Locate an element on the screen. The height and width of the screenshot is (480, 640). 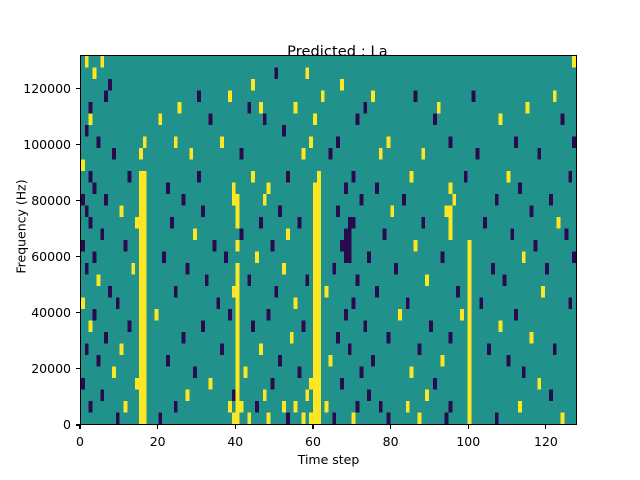
x-tick-label-text: 80 is located at coordinates (390, 441).